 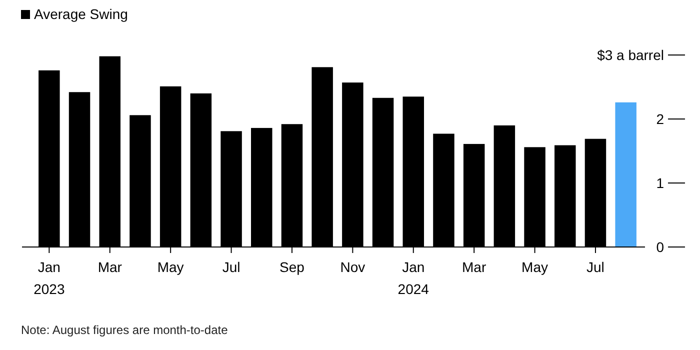 I want to click on legend-label: Average Swing, so click(x=81, y=14).